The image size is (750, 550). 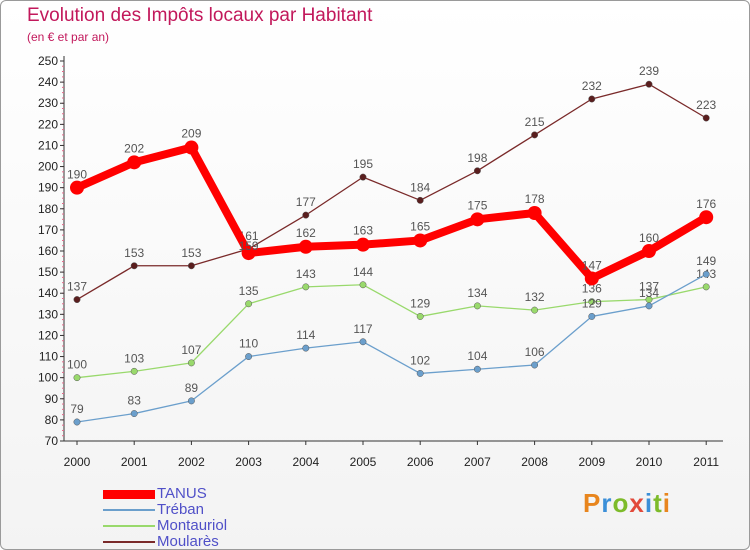 I want to click on x-tick-label: 2007, so click(x=477, y=462).